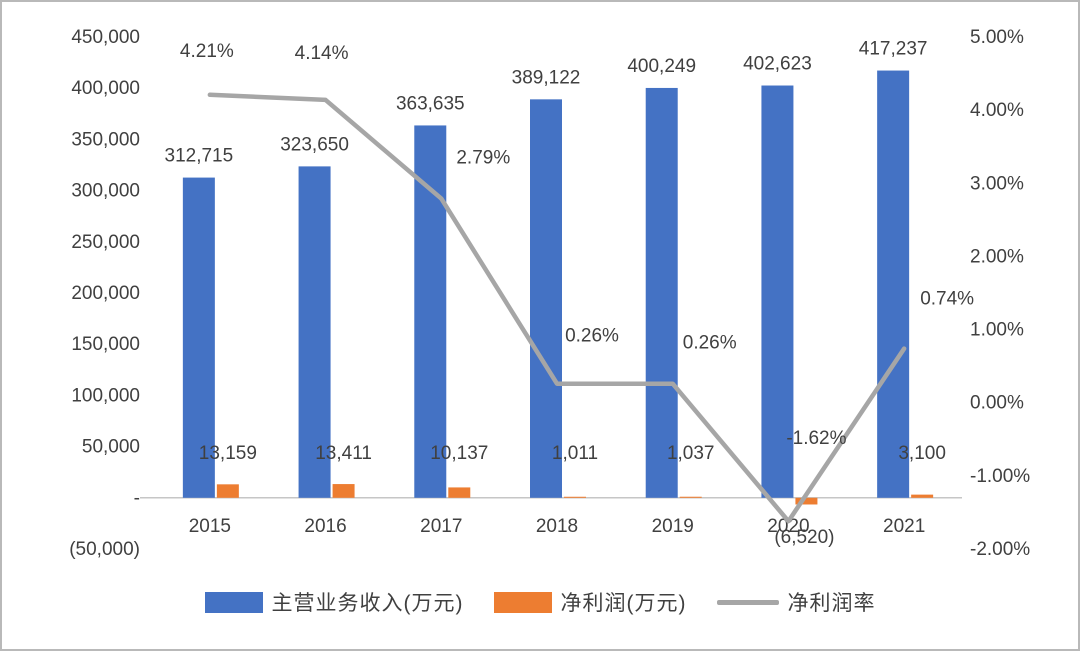 The height and width of the screenshot is (651, 1080). What do you see at coordinates (922, 453) in the screenshot?
I see `net-profit-value-label: 3,100` at bounding box center [922, 453].